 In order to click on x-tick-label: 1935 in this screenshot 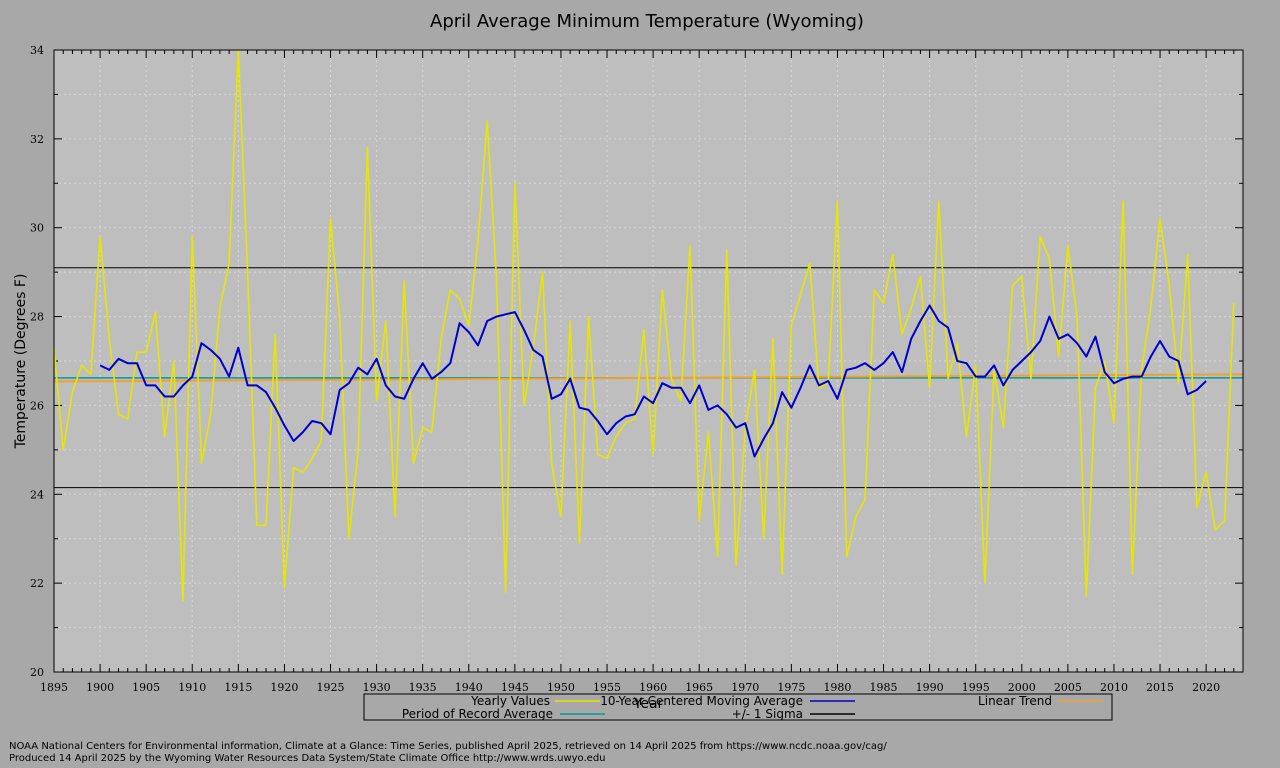, I will do `click(423, 687)`.